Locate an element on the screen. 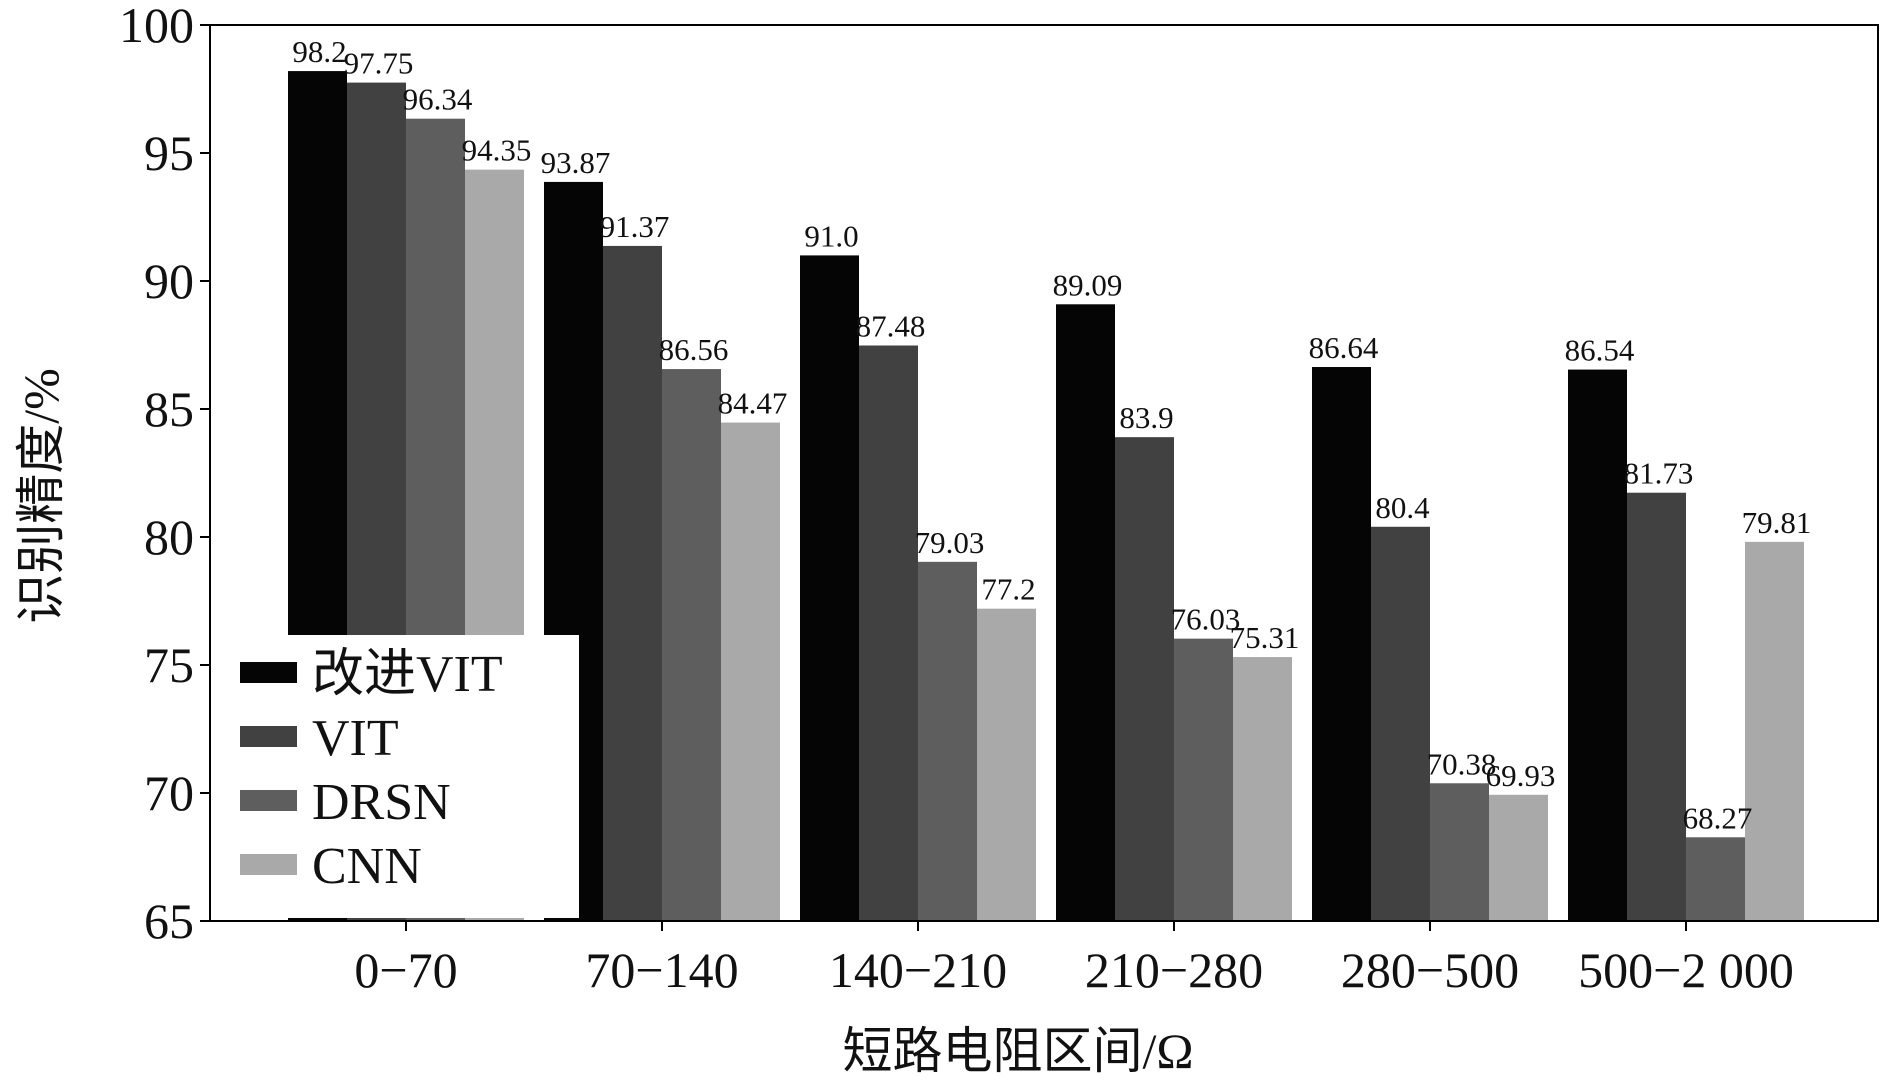  bar-value-label: 83.9 is located at coordinates (1146, 417).